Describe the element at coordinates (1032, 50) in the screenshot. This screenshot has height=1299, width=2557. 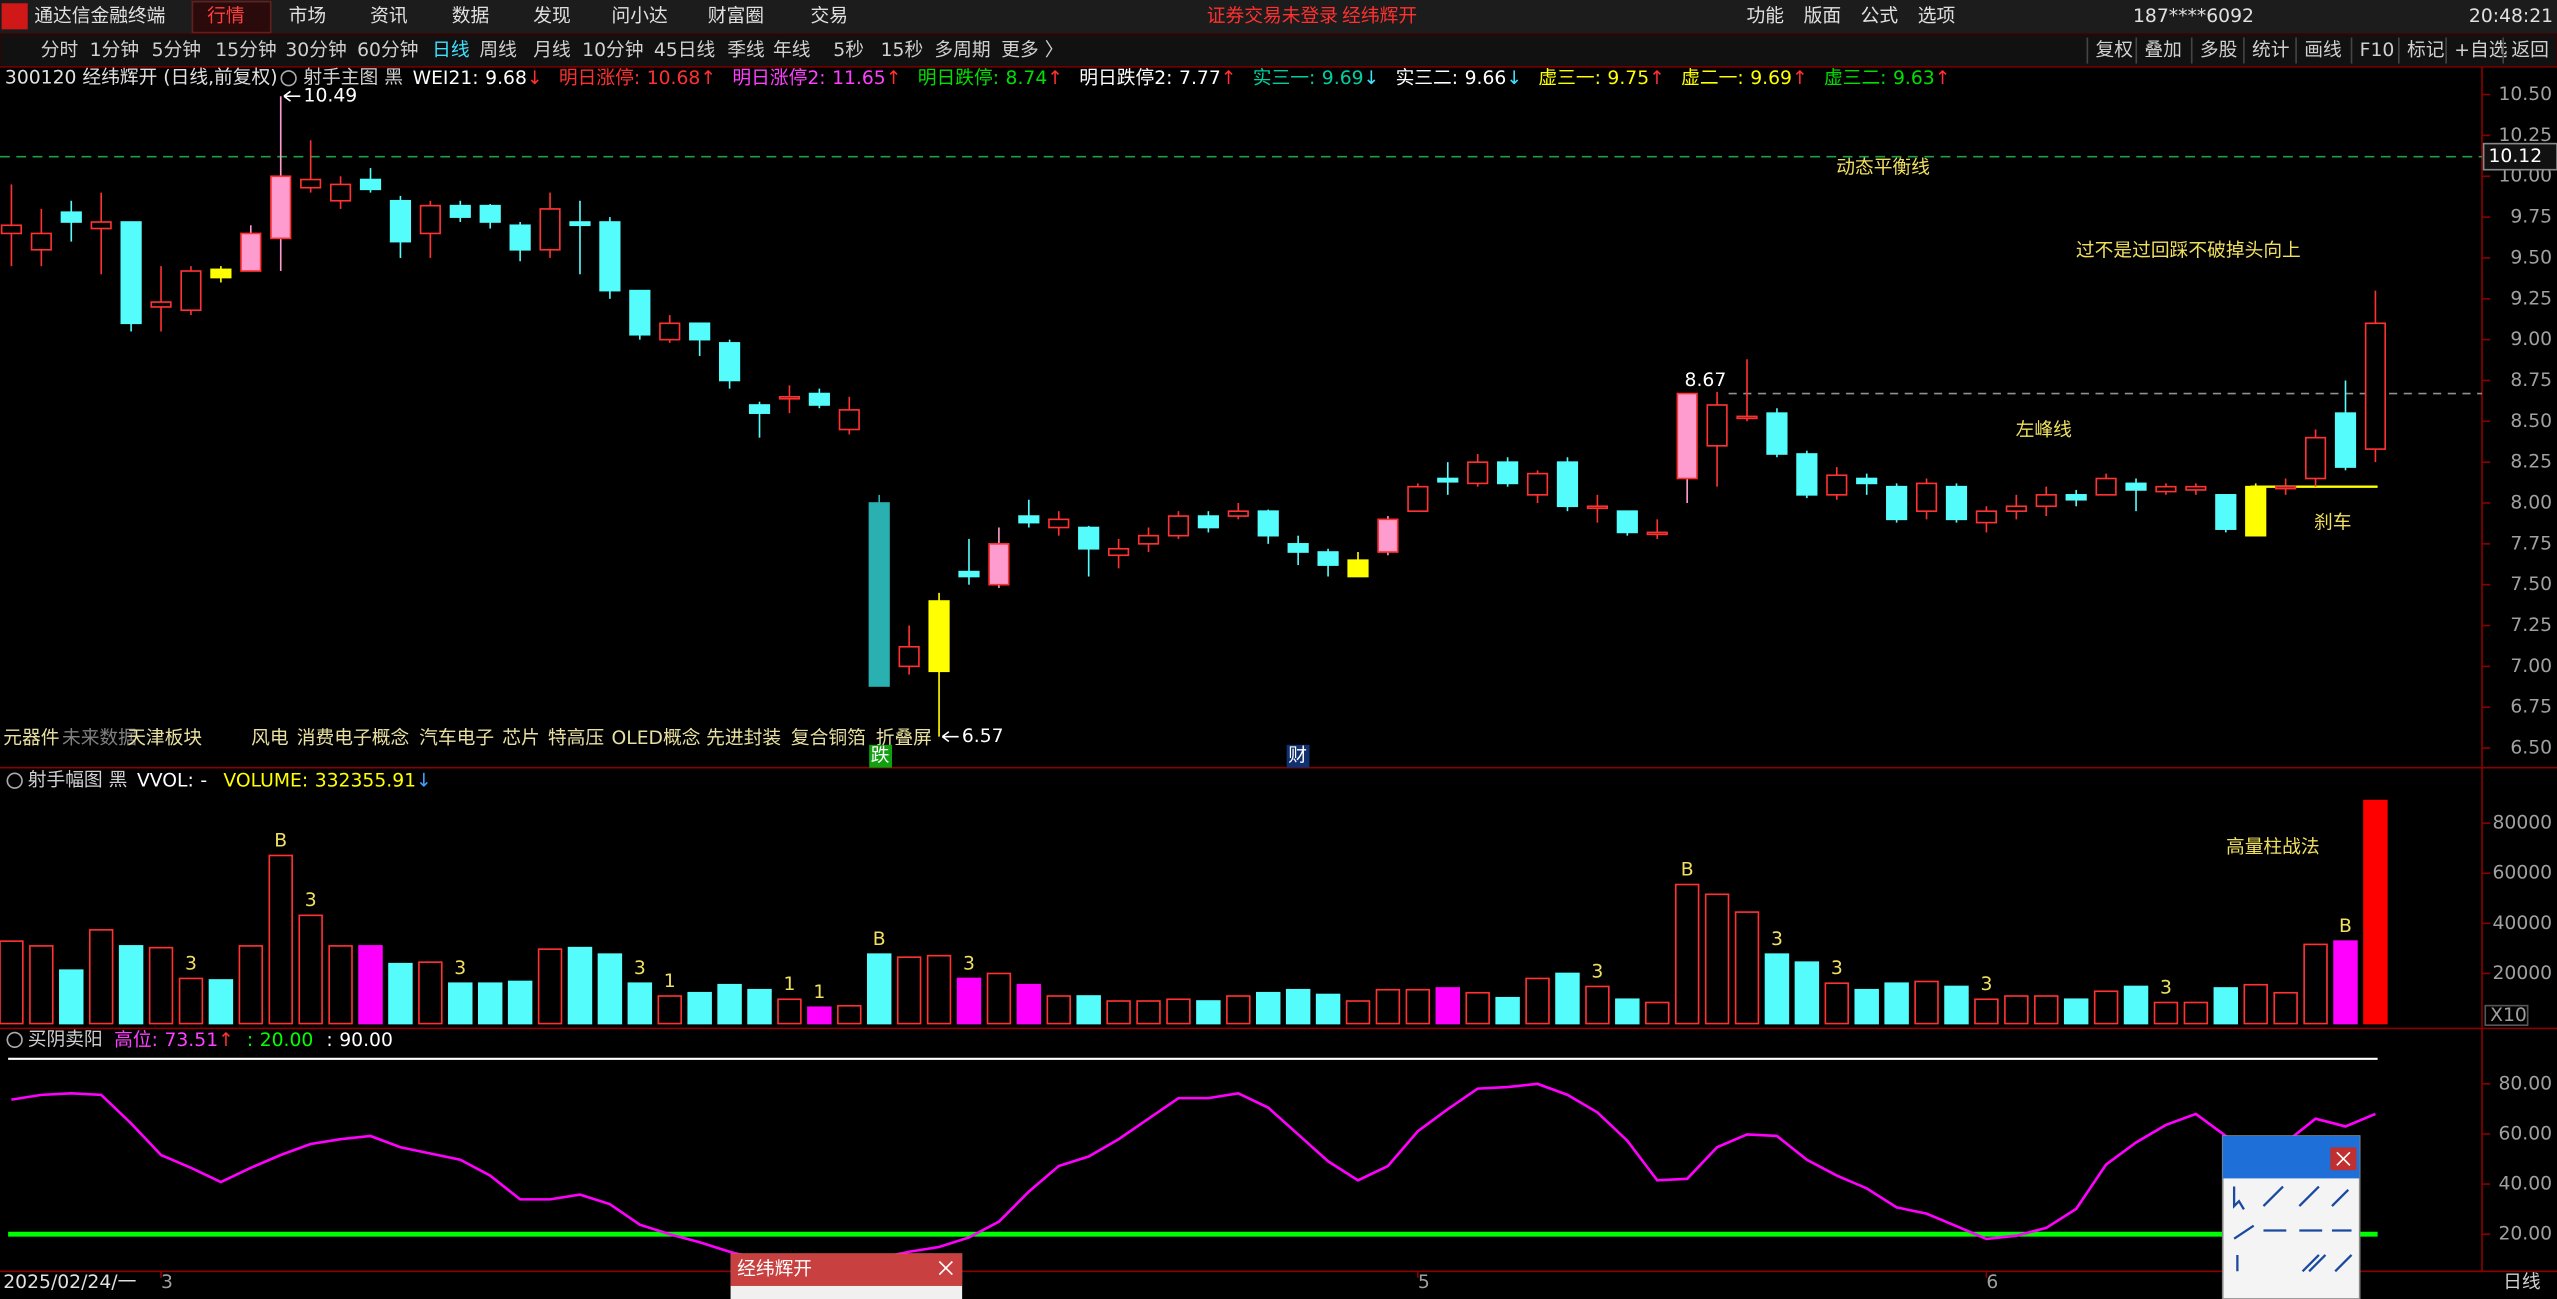
I see `period-tab: 更多 〉` at that location.